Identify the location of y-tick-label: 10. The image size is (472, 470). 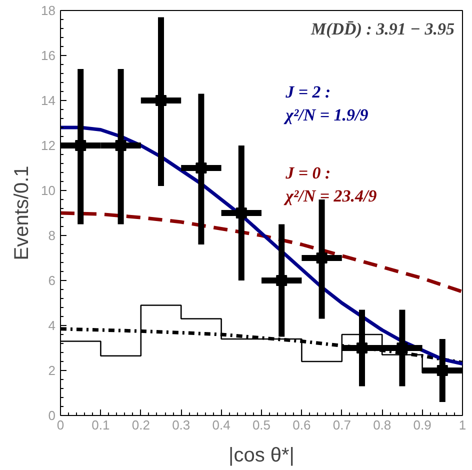
(48, 190).